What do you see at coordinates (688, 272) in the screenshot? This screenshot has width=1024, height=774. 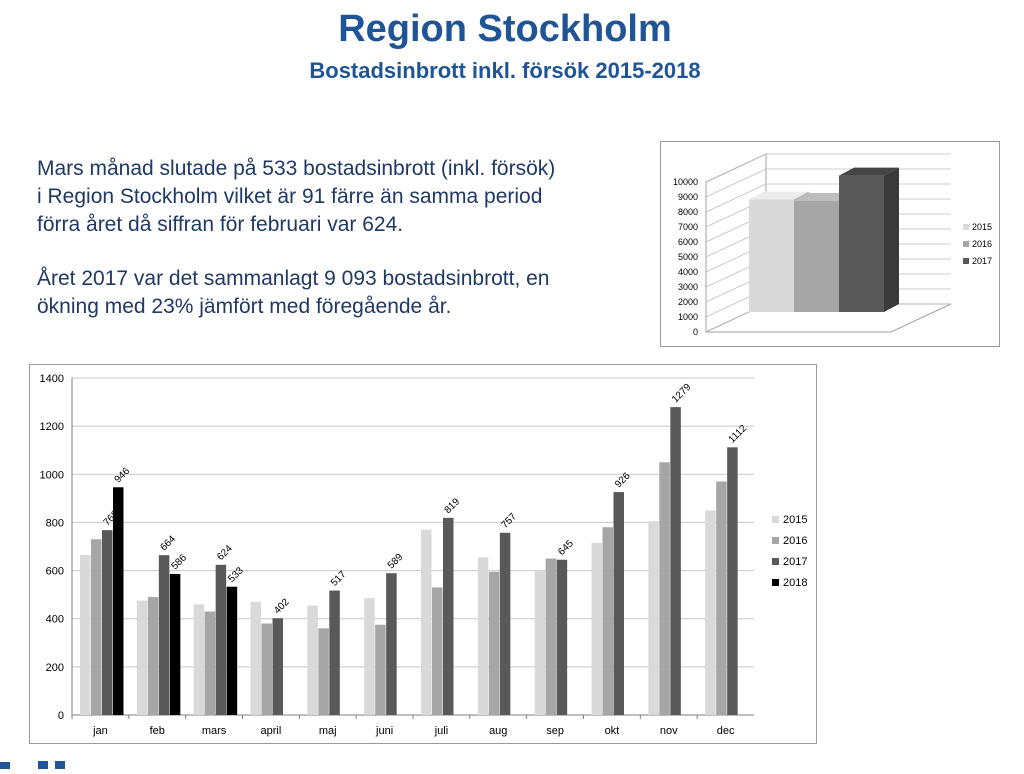 I see `y-tick-label: 4000` at bounding box center [688, 272].